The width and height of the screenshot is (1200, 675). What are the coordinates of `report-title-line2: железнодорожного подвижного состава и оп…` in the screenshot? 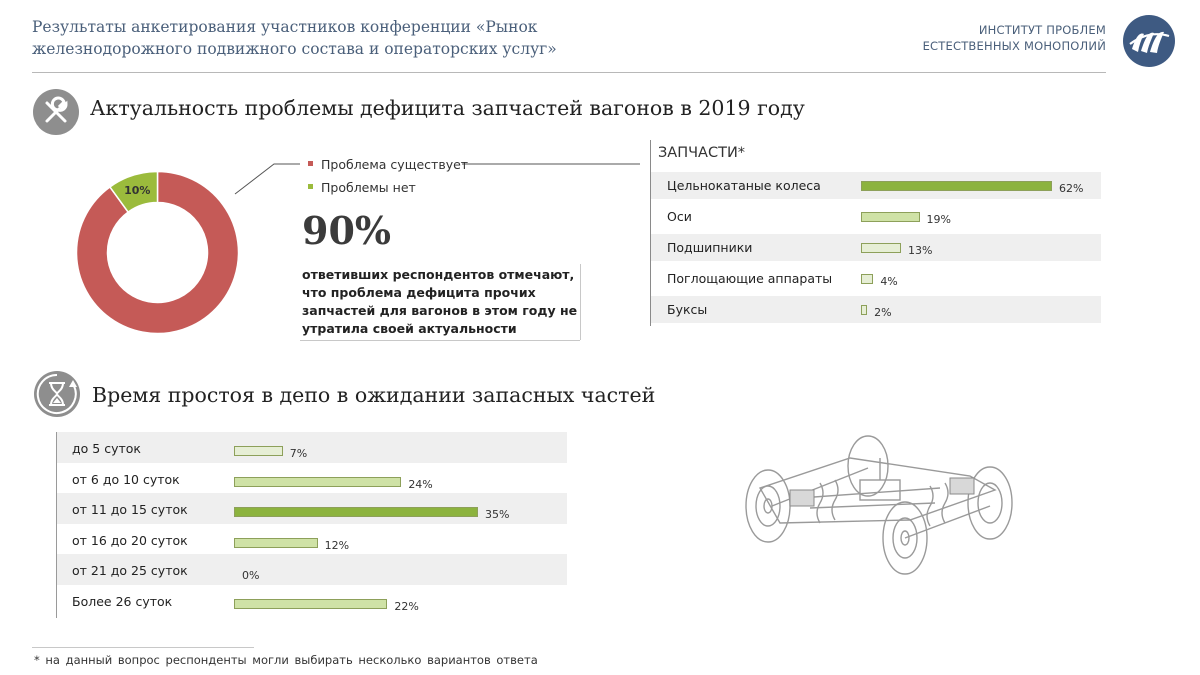 It's located at (294, 49).